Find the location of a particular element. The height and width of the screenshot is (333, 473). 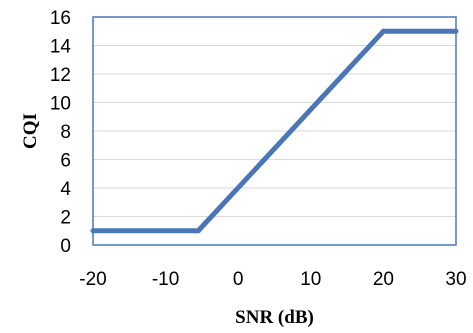

x-axis-tick-labels: -20 -10 0 10 20 30 is located at coordinates (272, 279).